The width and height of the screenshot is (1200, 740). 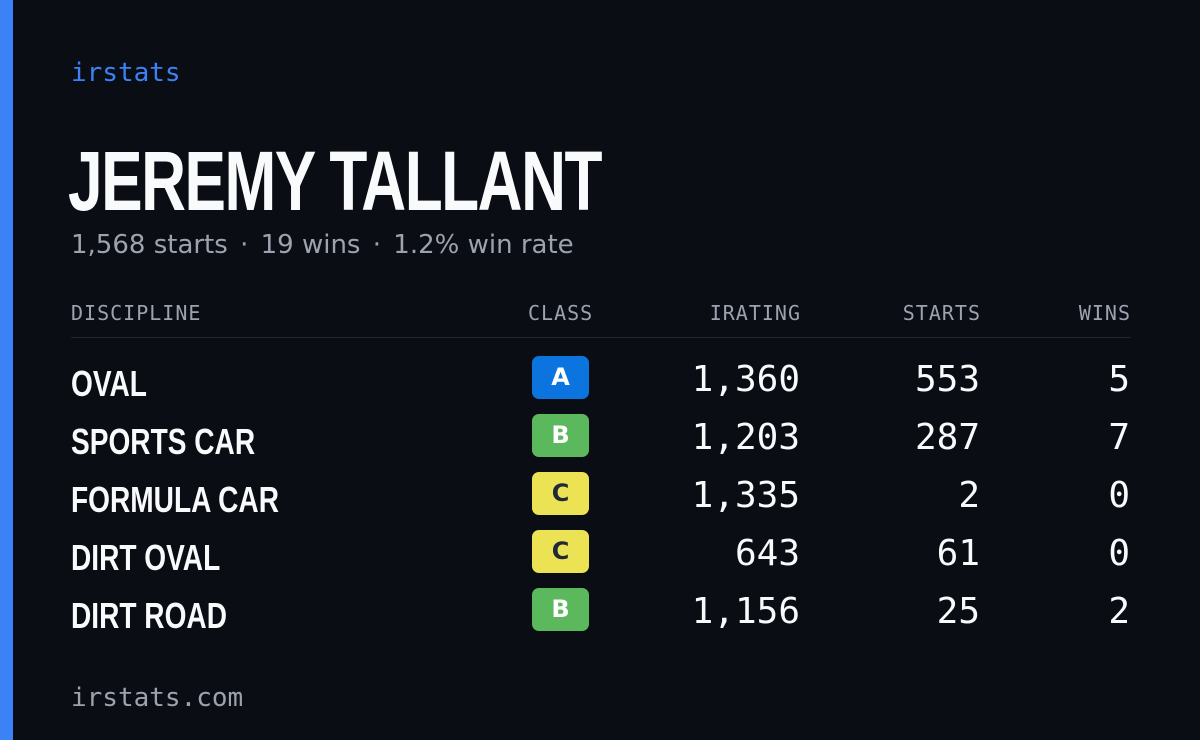 What do you see at coordinates (6, 370) in the screenshot?
I see `accent-bar` at bounding box center [6, 370].